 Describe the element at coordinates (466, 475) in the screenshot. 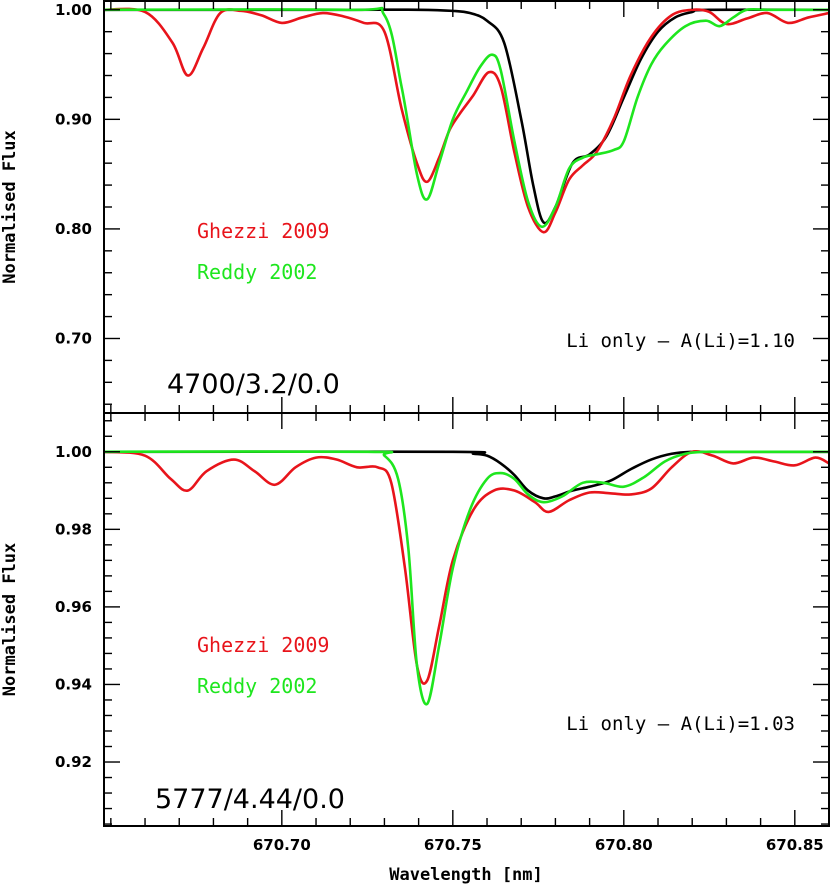

I see `series-line-li-only` at that location.